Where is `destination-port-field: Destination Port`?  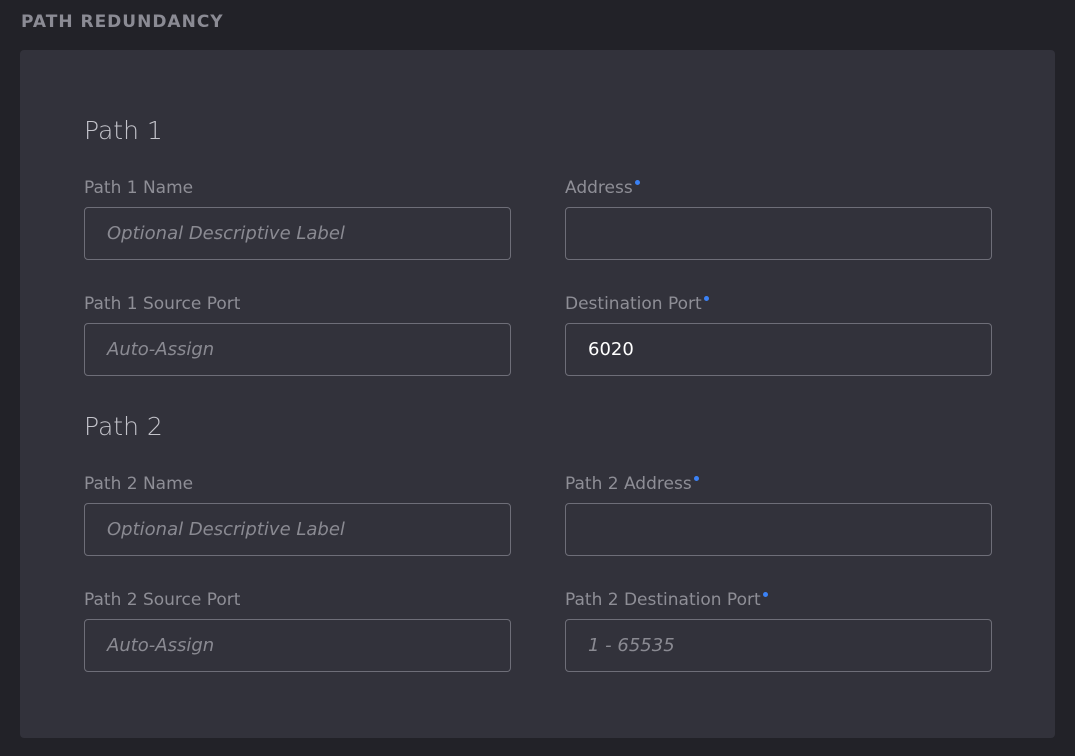 destination-port-field: Destination Port is located at coordinates (778, 335).